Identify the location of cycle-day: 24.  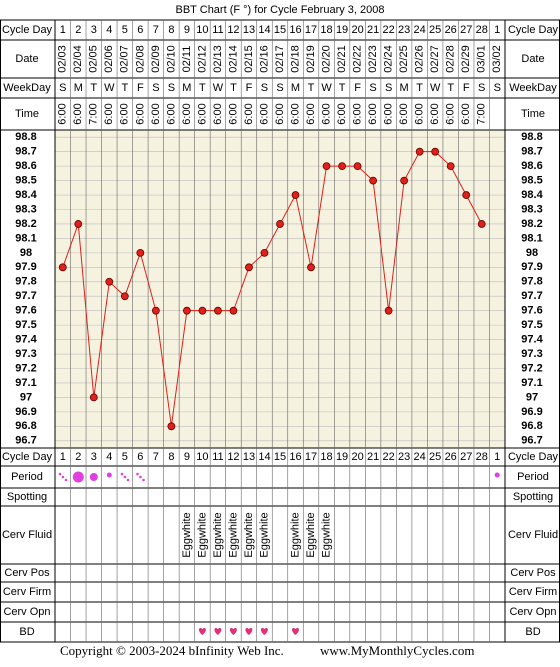
(420, 30).